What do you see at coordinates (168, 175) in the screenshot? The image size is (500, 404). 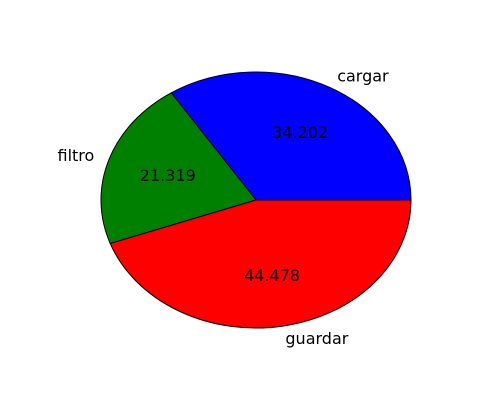 I see `pie-value-label-filtro: 21.319` at bounding box center [168, 175].